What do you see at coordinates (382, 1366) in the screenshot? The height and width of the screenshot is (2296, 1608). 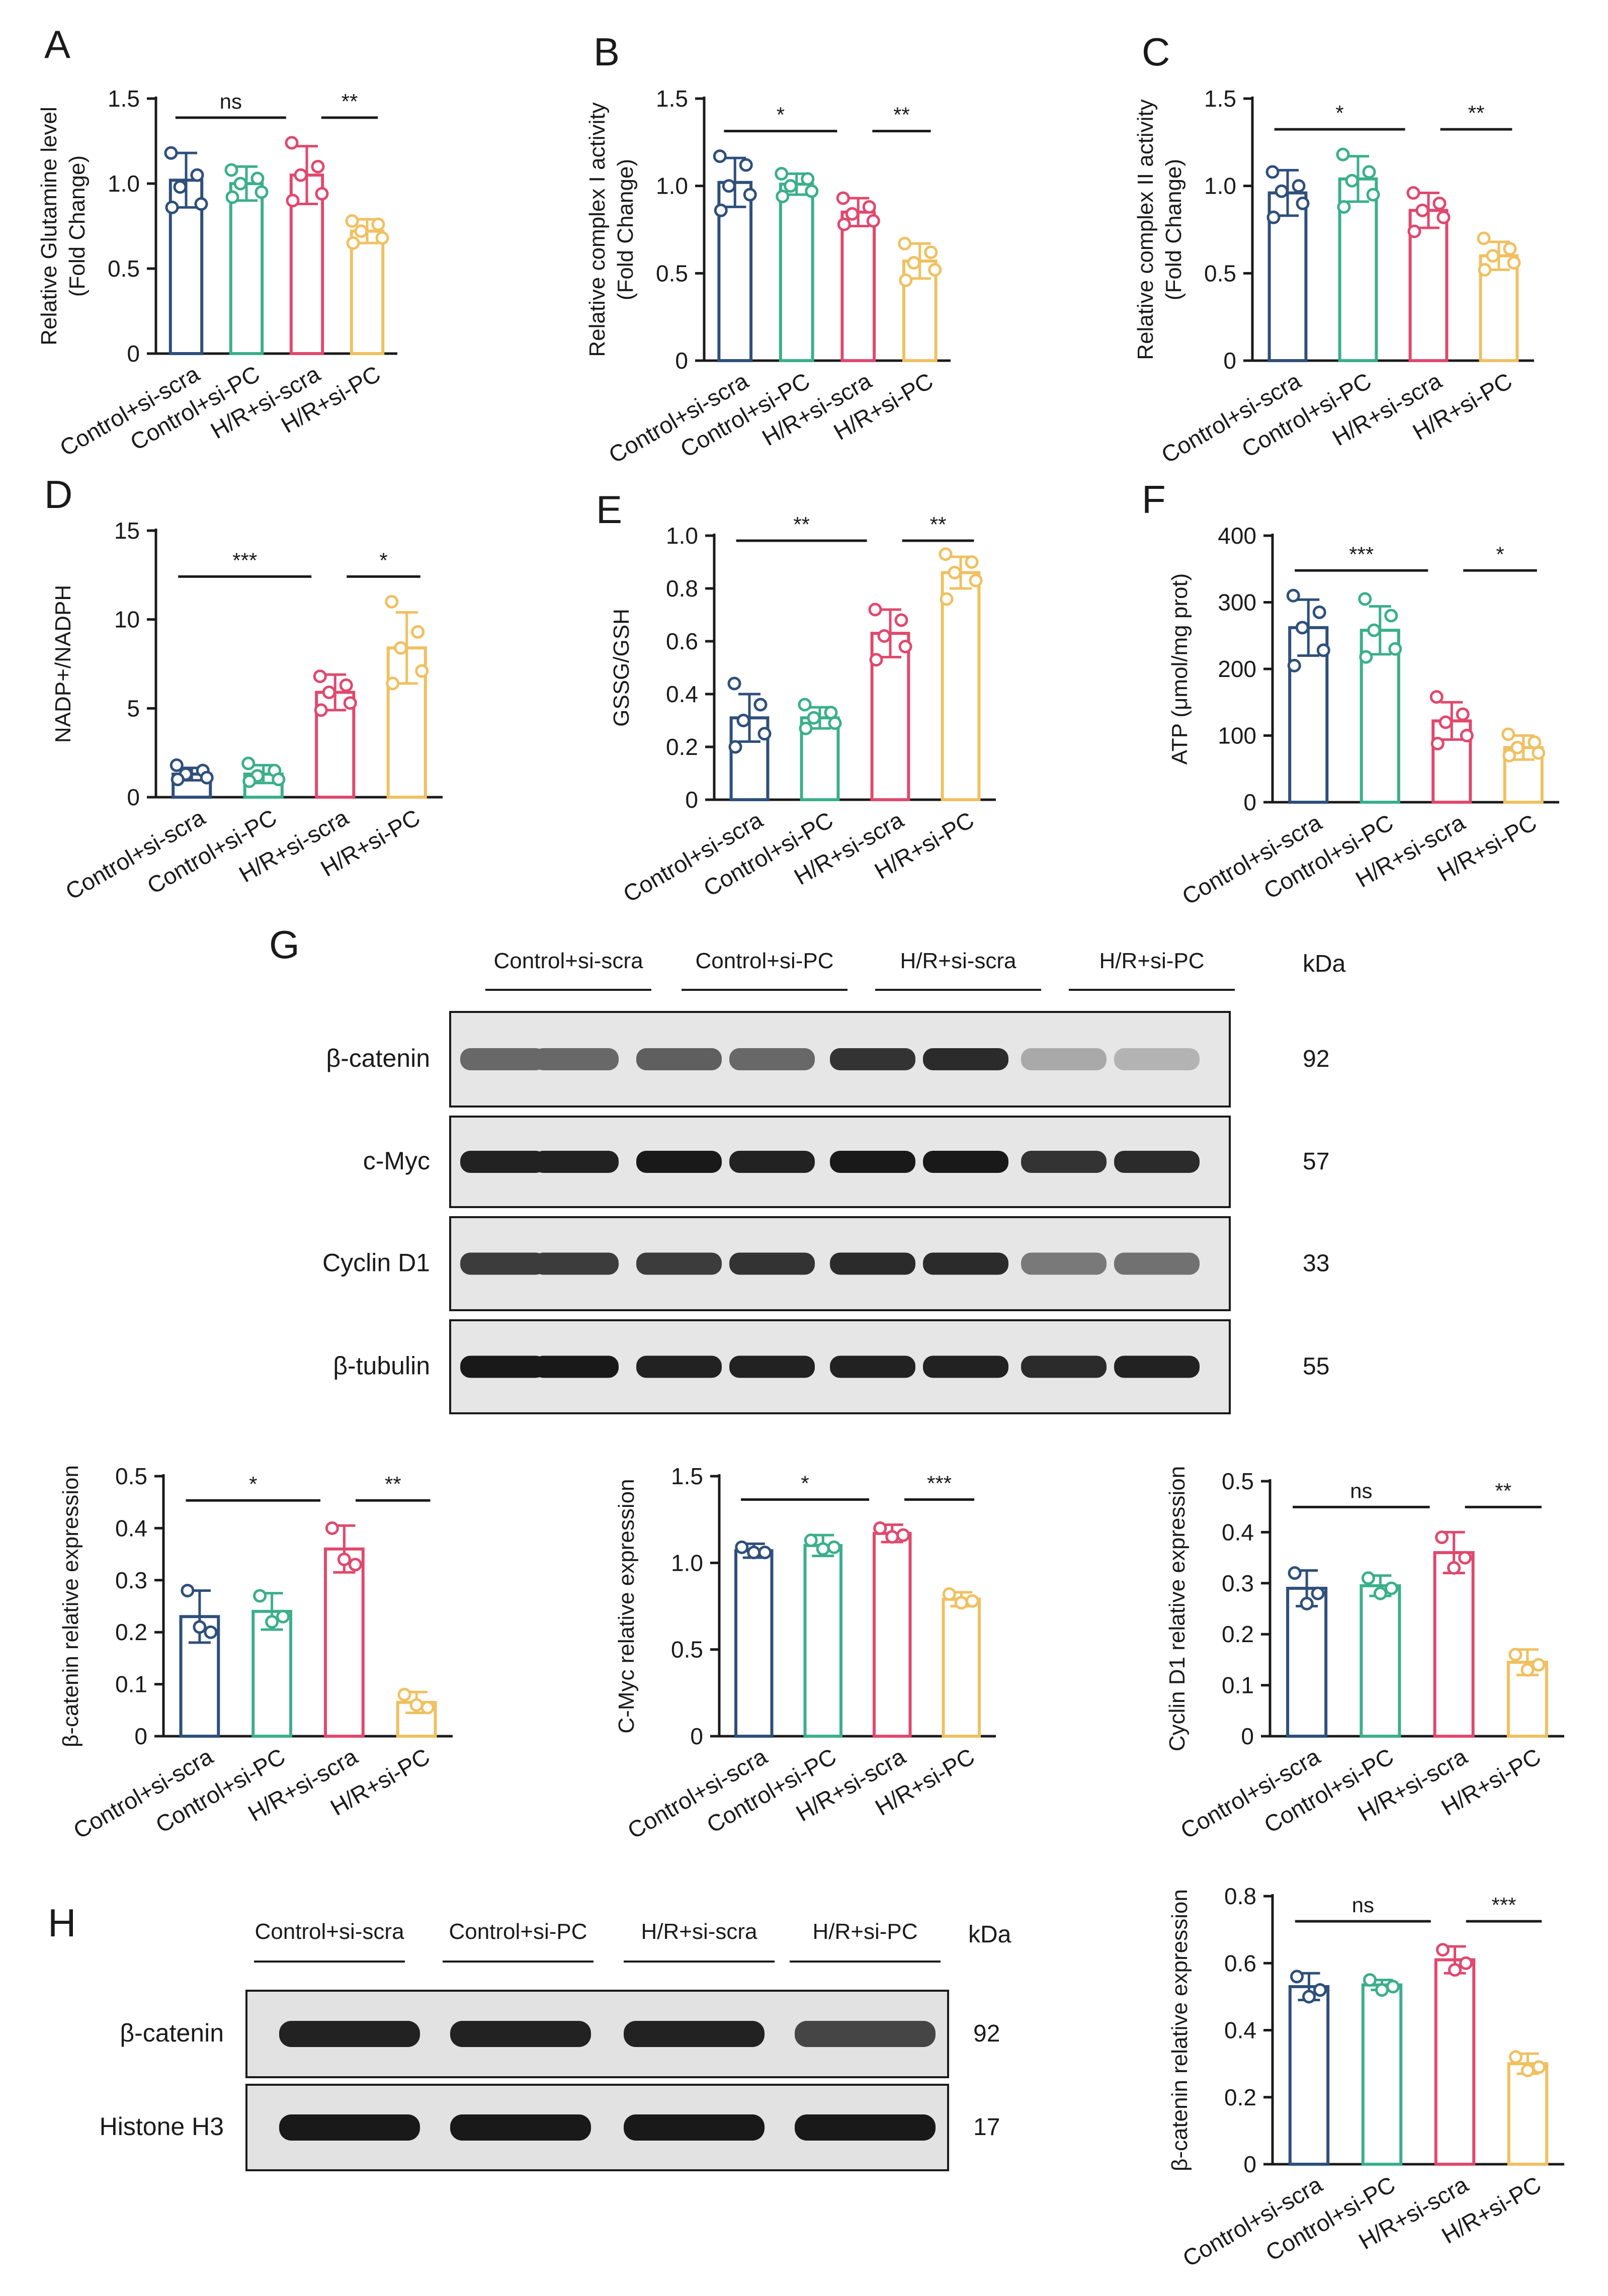 I see `blot-row-label: β-tubulin` at bounding box center [382, 1366].